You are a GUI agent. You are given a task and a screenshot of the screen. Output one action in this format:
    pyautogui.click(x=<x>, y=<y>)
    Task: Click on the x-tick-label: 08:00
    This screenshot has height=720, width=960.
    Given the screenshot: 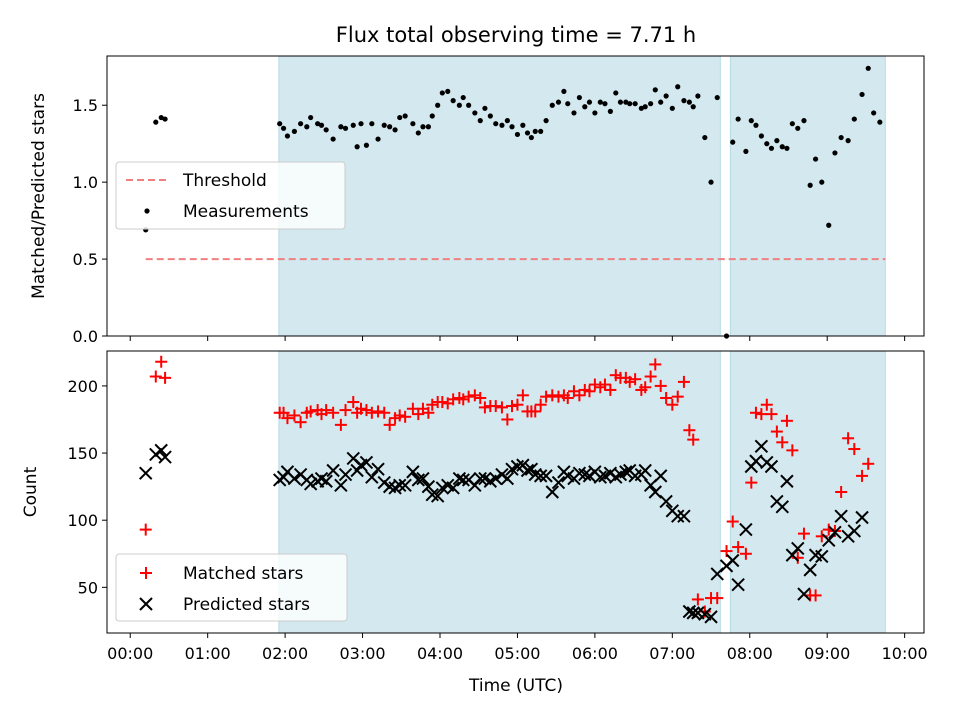 What is the action you would take?
    pyautogui.click(x=750, y=653)
    